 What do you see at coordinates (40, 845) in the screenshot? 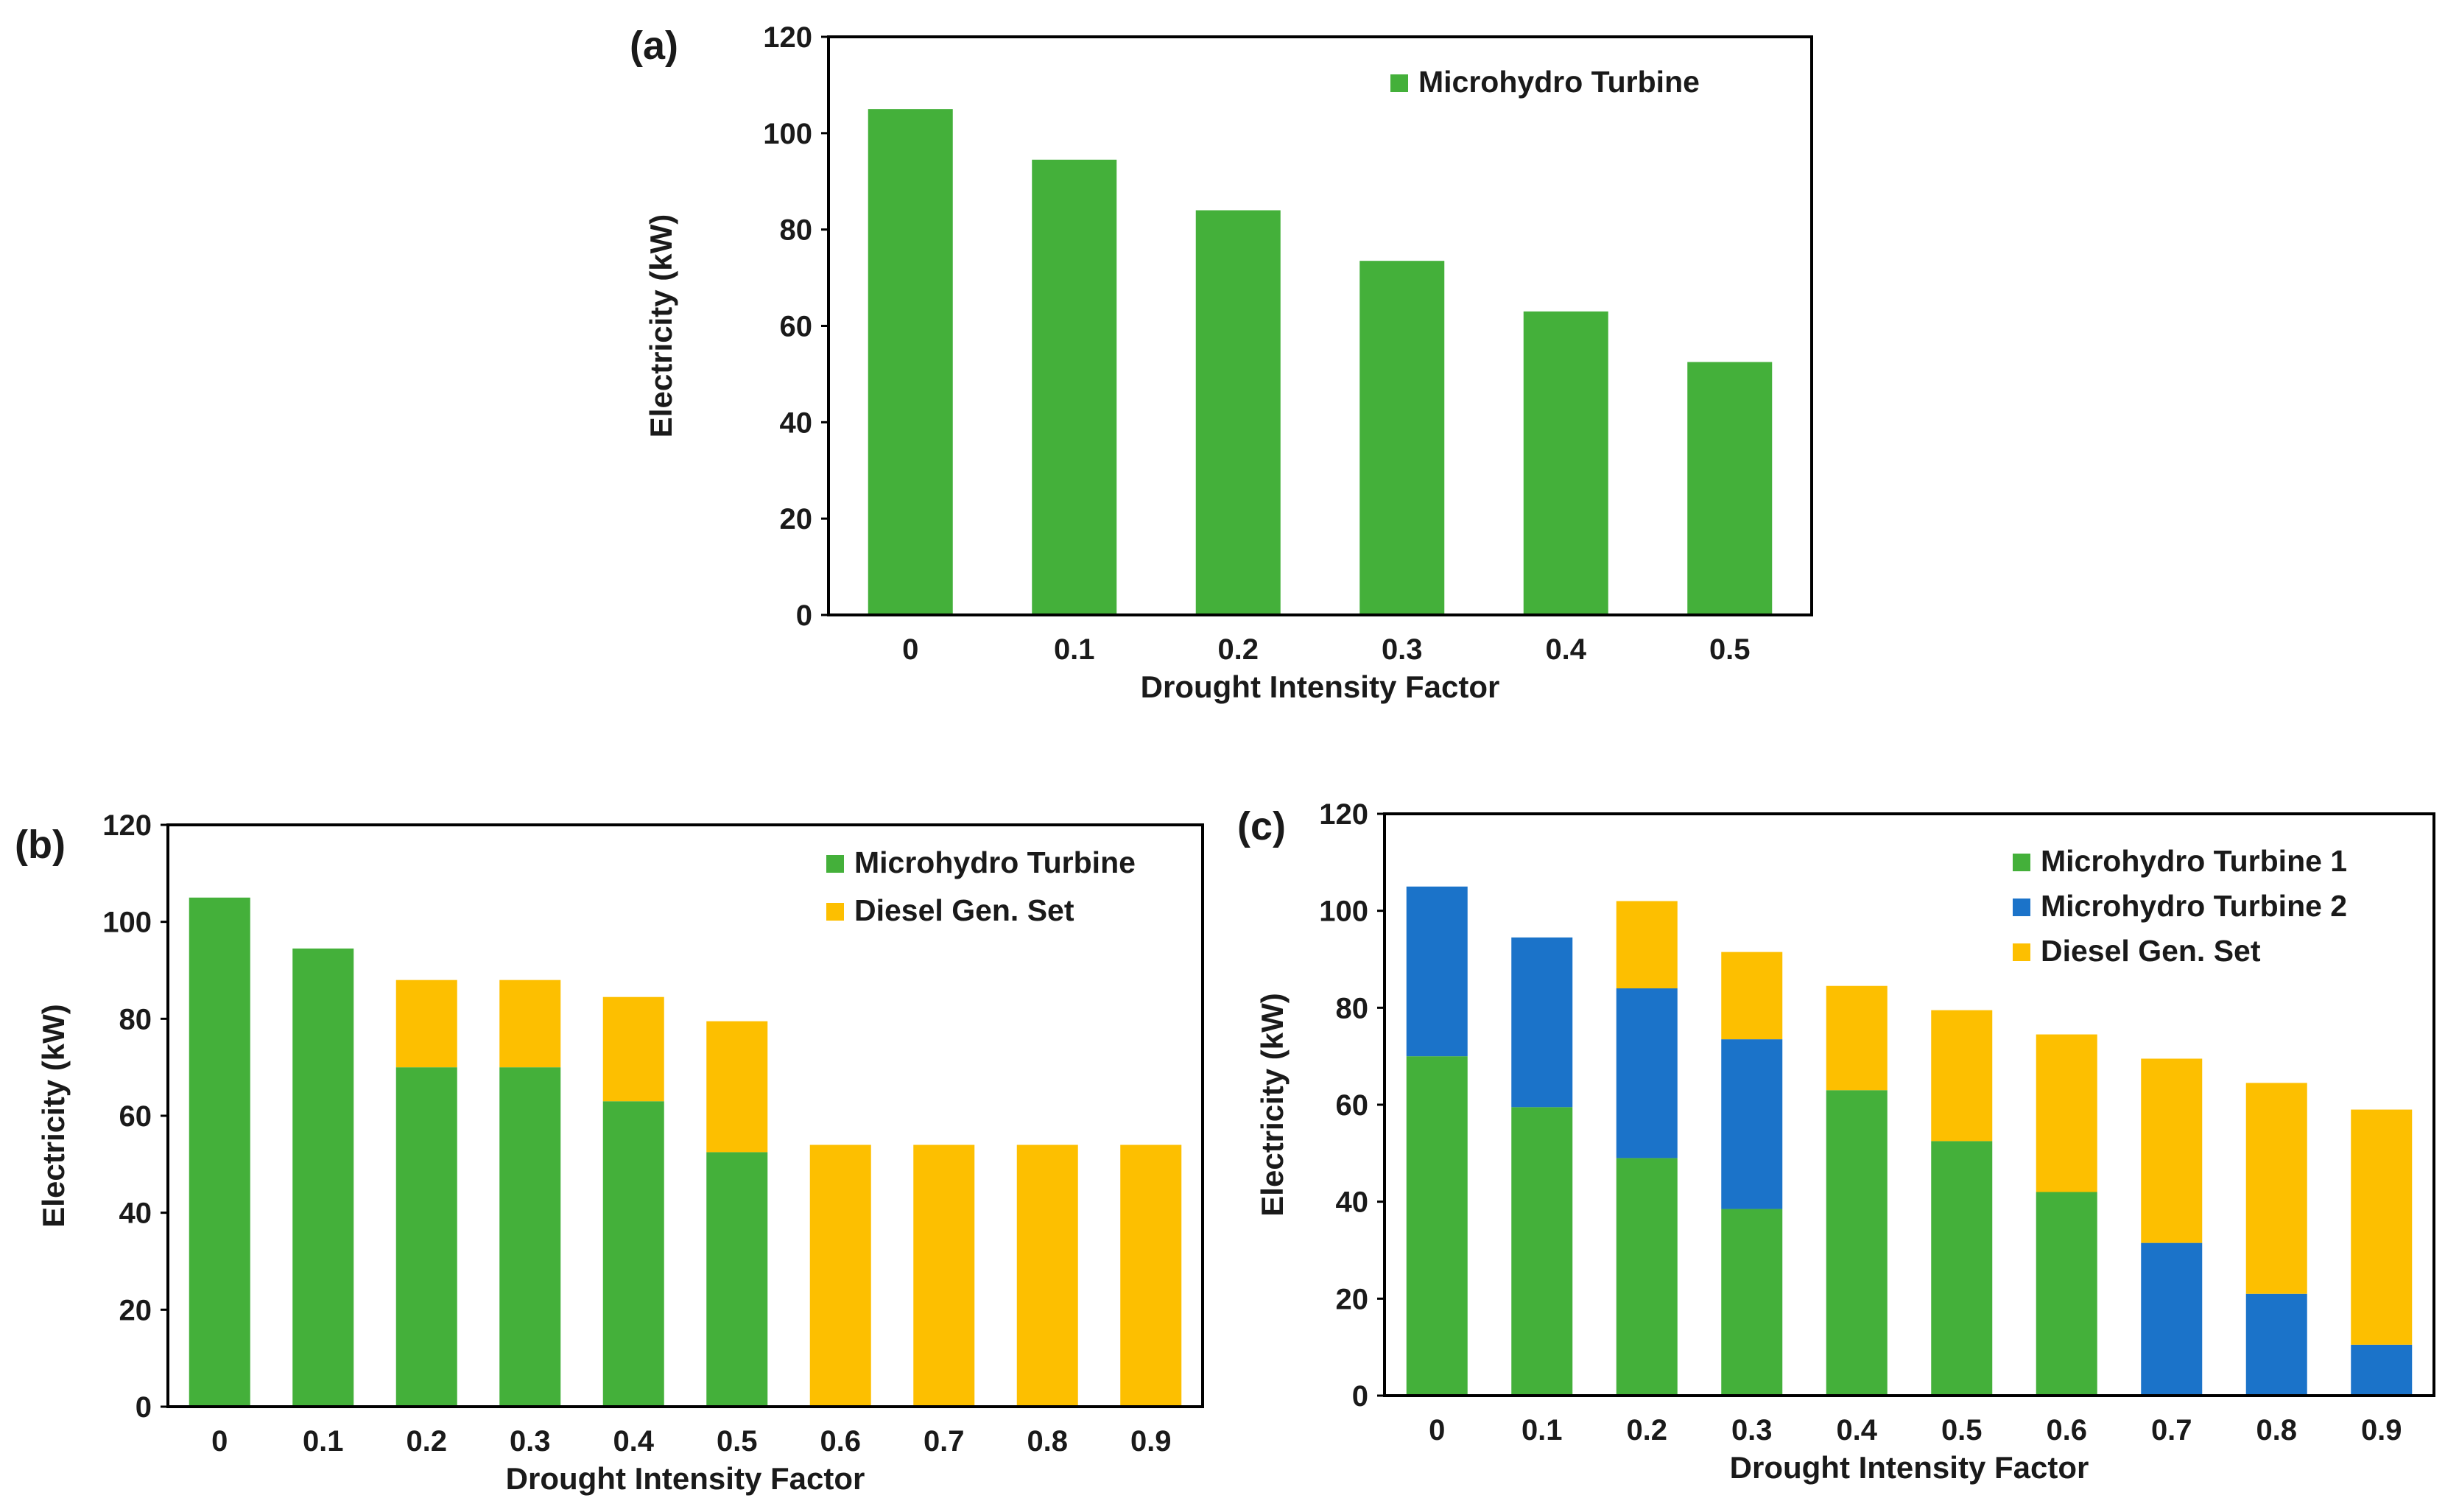
I see `panel-label: (b)` at bounding box center [40, 845].